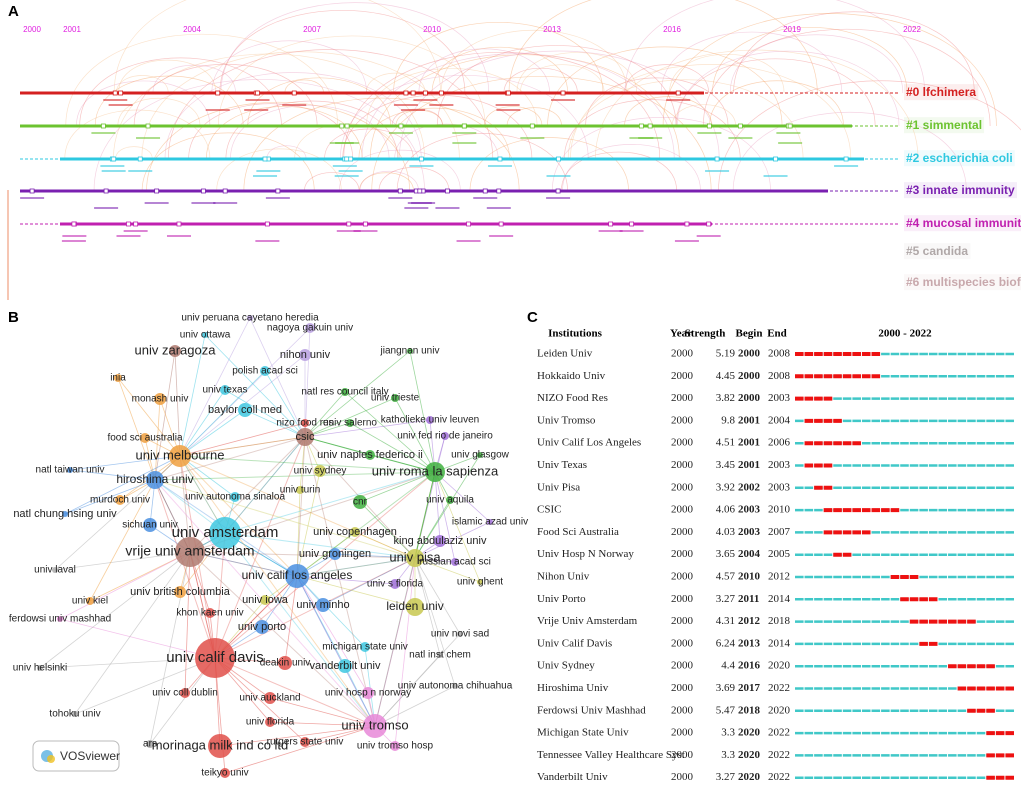 Image resolution: width=1021 pixels, height=787 pixels. What do you see at coordinates (587, 621) in the screenshot?
I see `table-cell: Vrije Univ Amsterdam` at bounding box center [587, 621].